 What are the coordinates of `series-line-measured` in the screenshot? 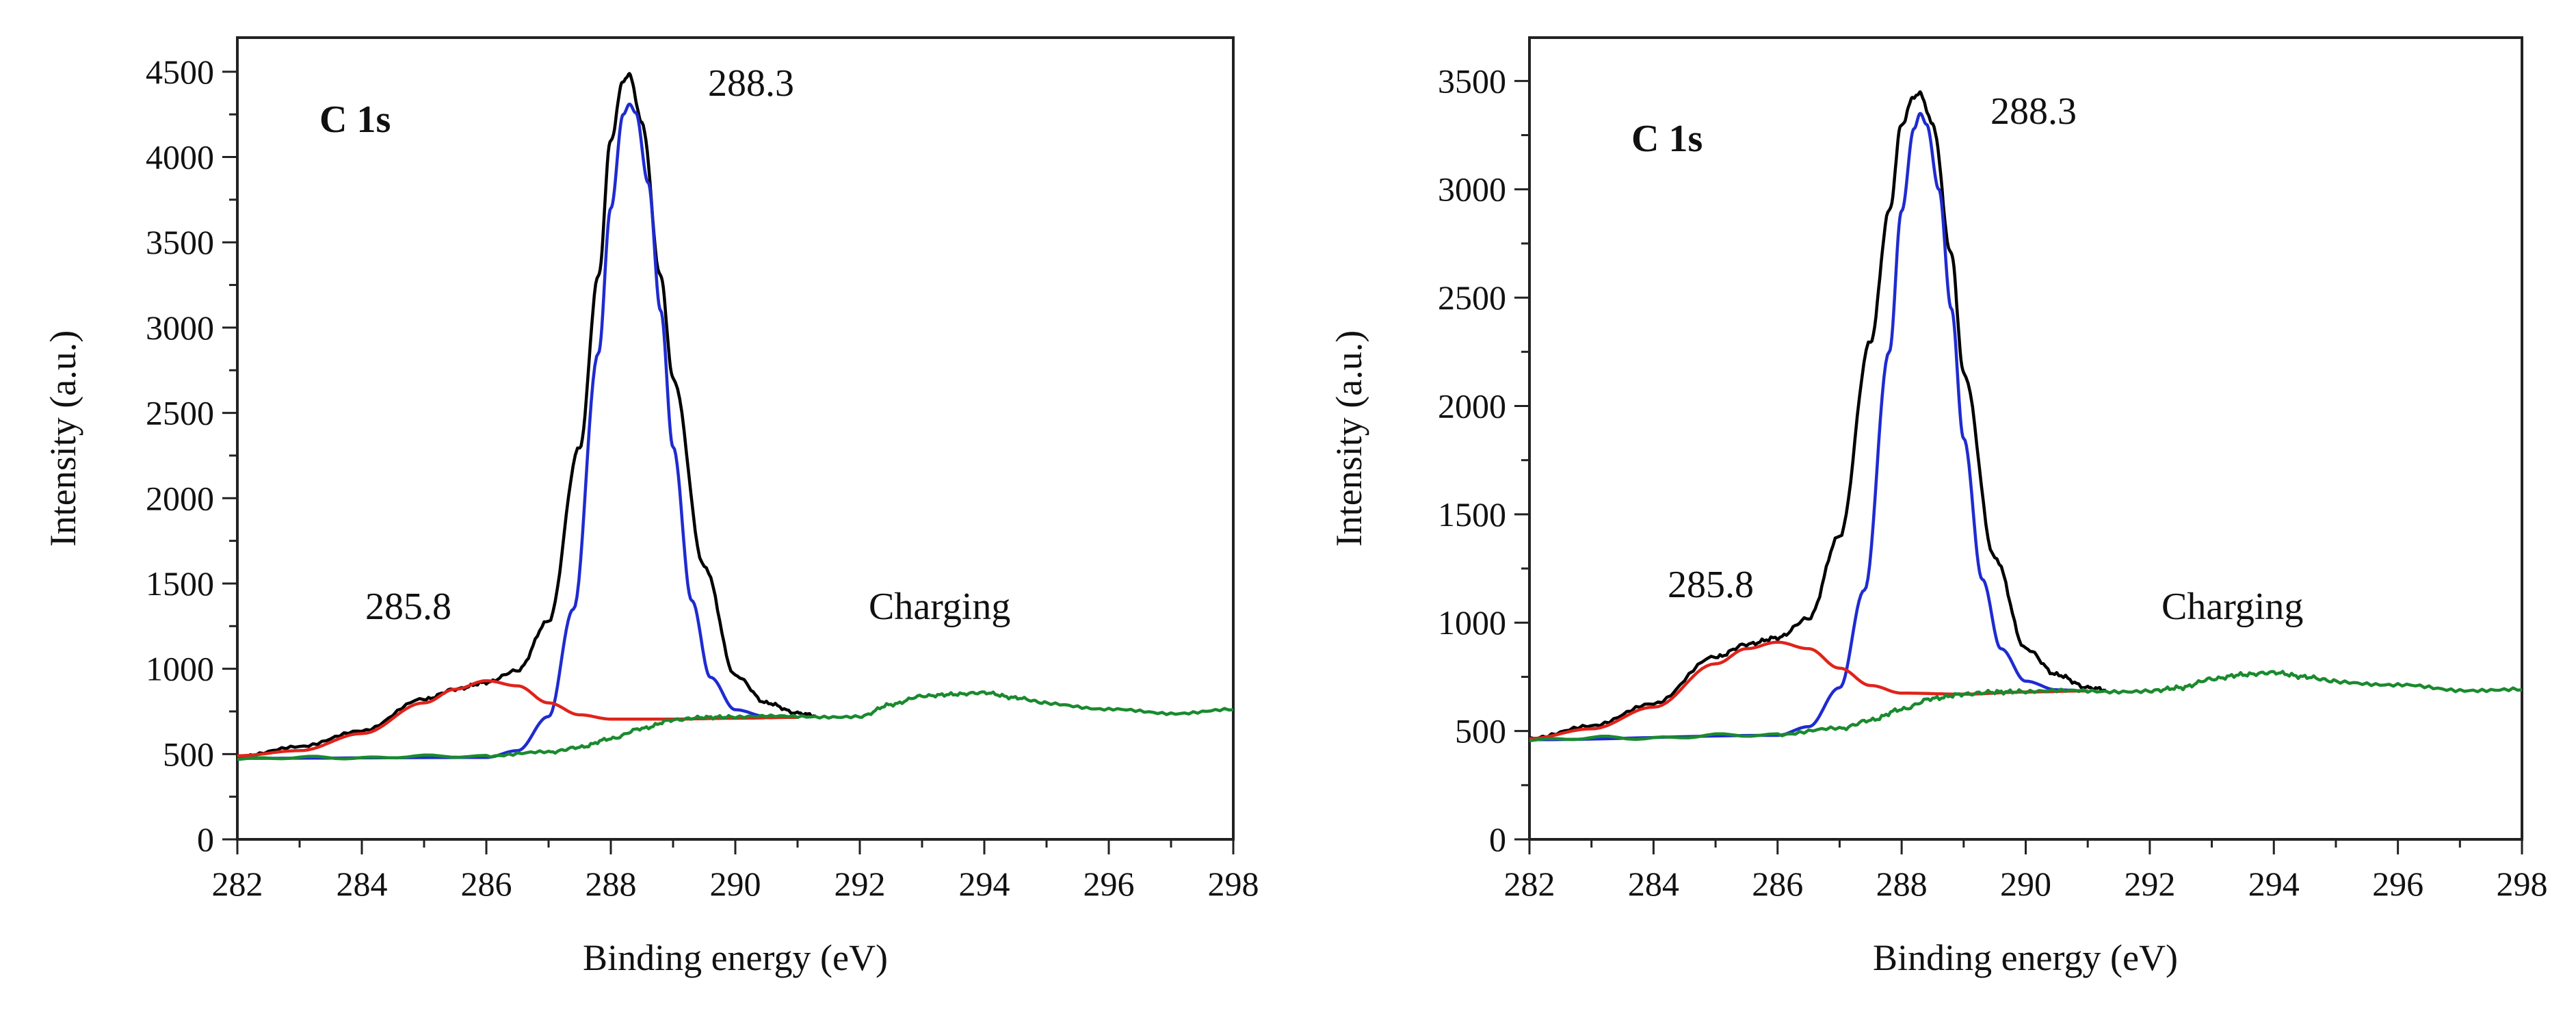 It's located at (1818, 415).